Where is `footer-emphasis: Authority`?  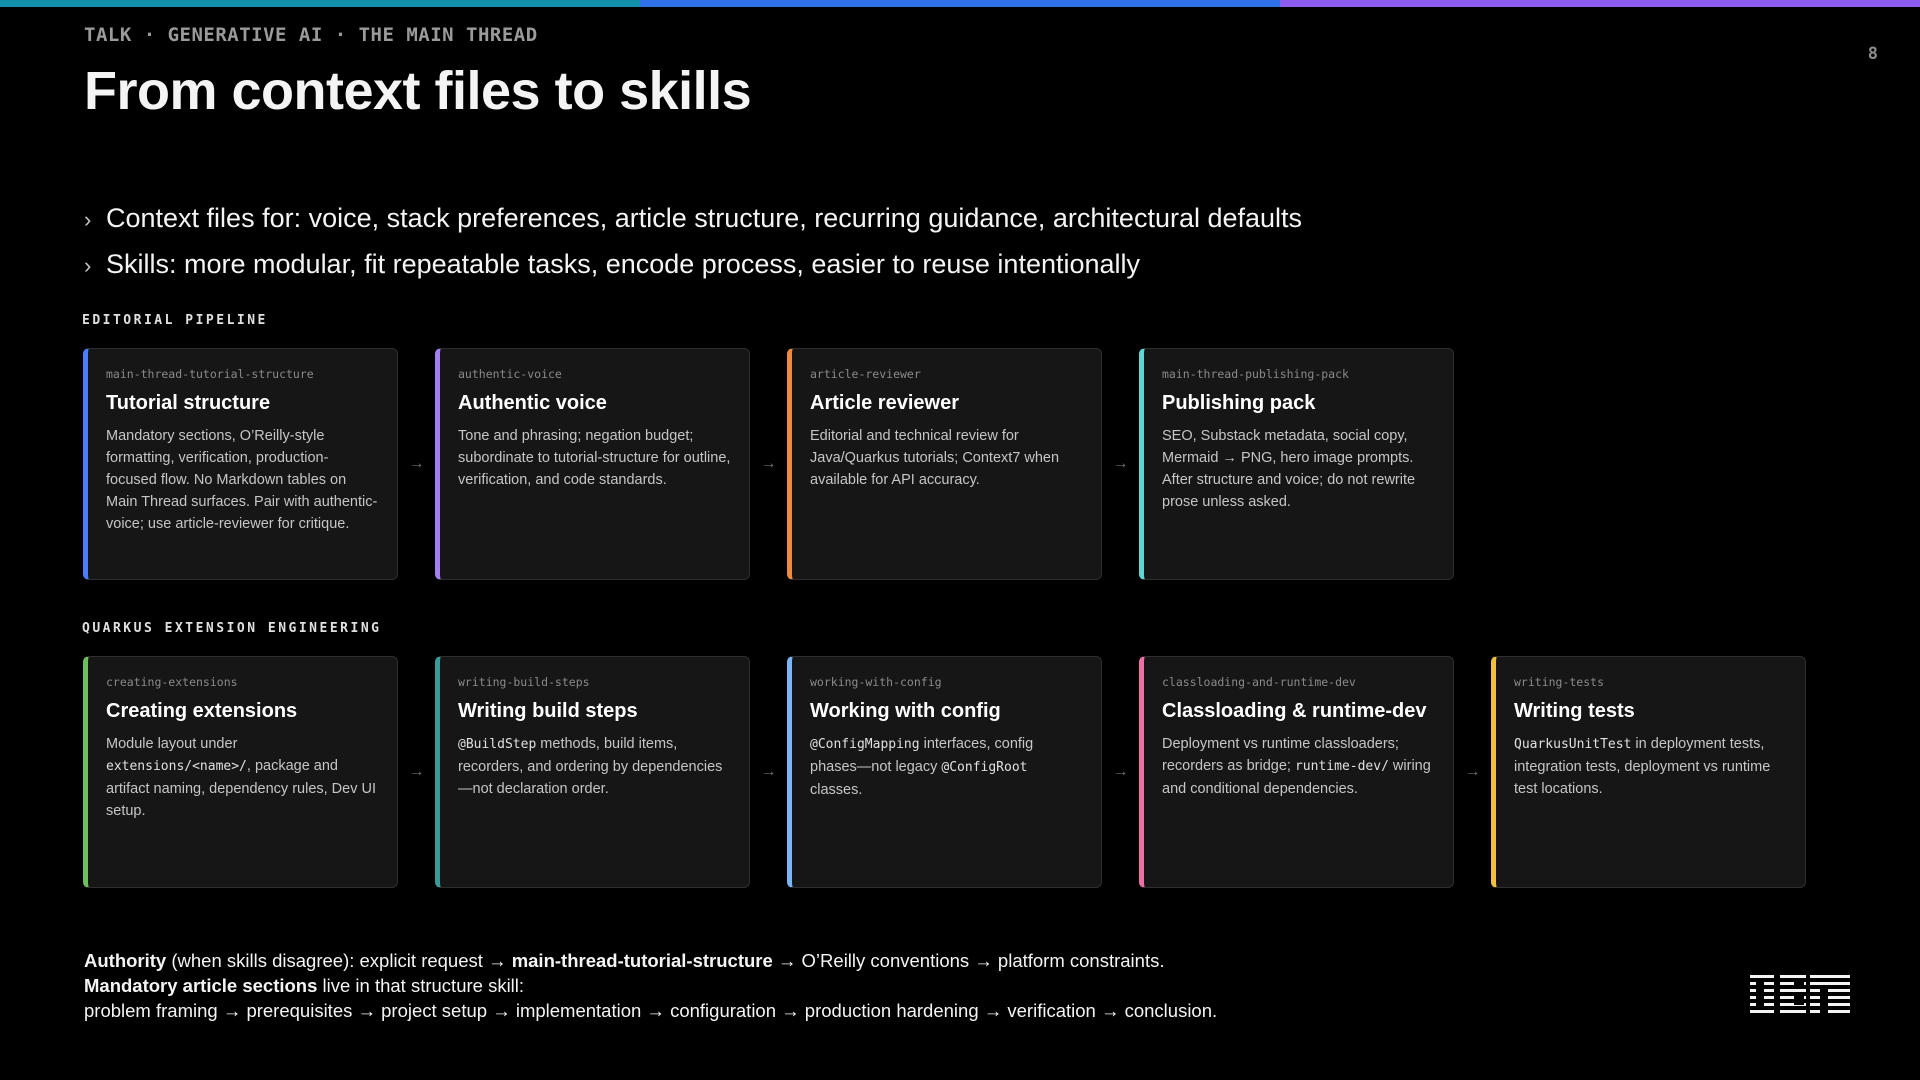 footer-emphasis: Authority is located at coordinates (125, 960).